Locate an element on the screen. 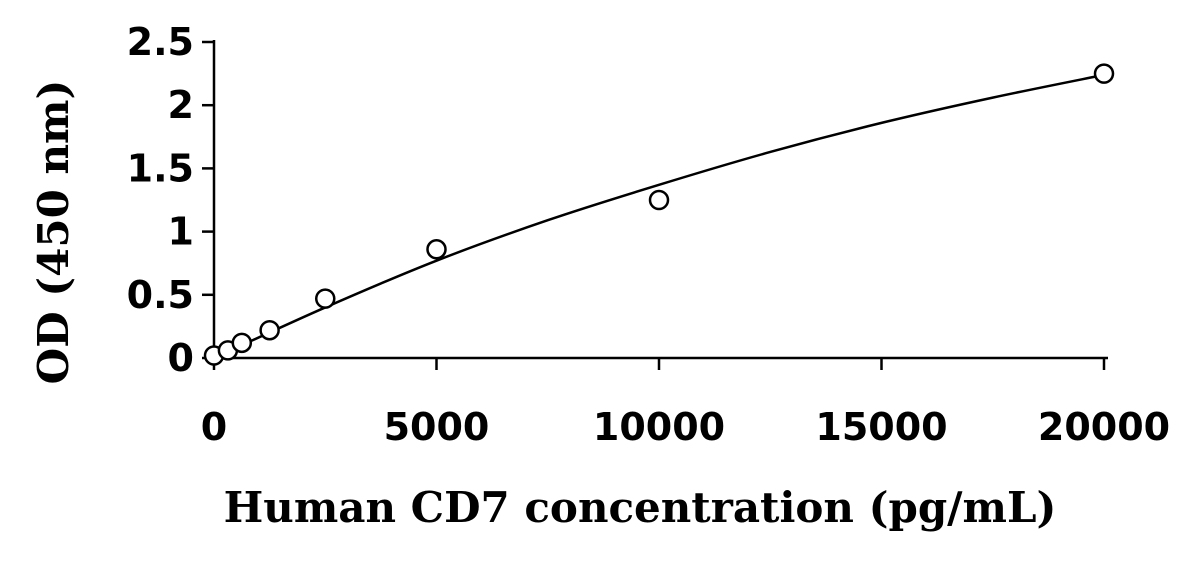  y-ticks: 0 0.5 1 1.5 2 2.5 is located at coordinates (170, 200).